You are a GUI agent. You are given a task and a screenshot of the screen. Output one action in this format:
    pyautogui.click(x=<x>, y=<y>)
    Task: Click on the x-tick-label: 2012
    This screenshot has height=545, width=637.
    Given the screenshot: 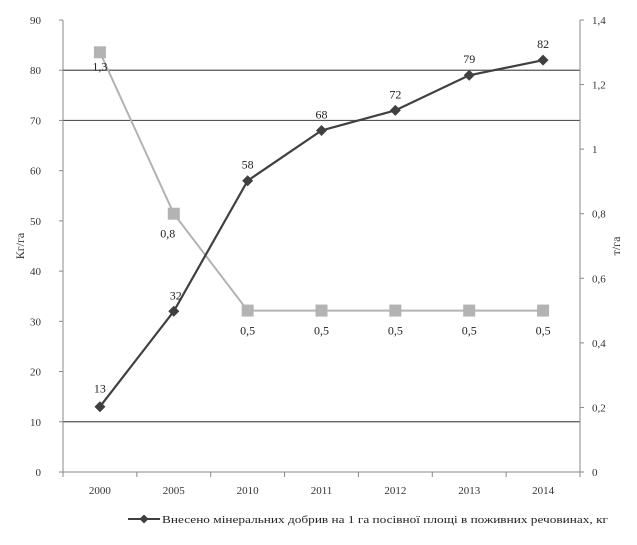 What is the action you would take?
    pyautogui.click(x=395, y=491)
    